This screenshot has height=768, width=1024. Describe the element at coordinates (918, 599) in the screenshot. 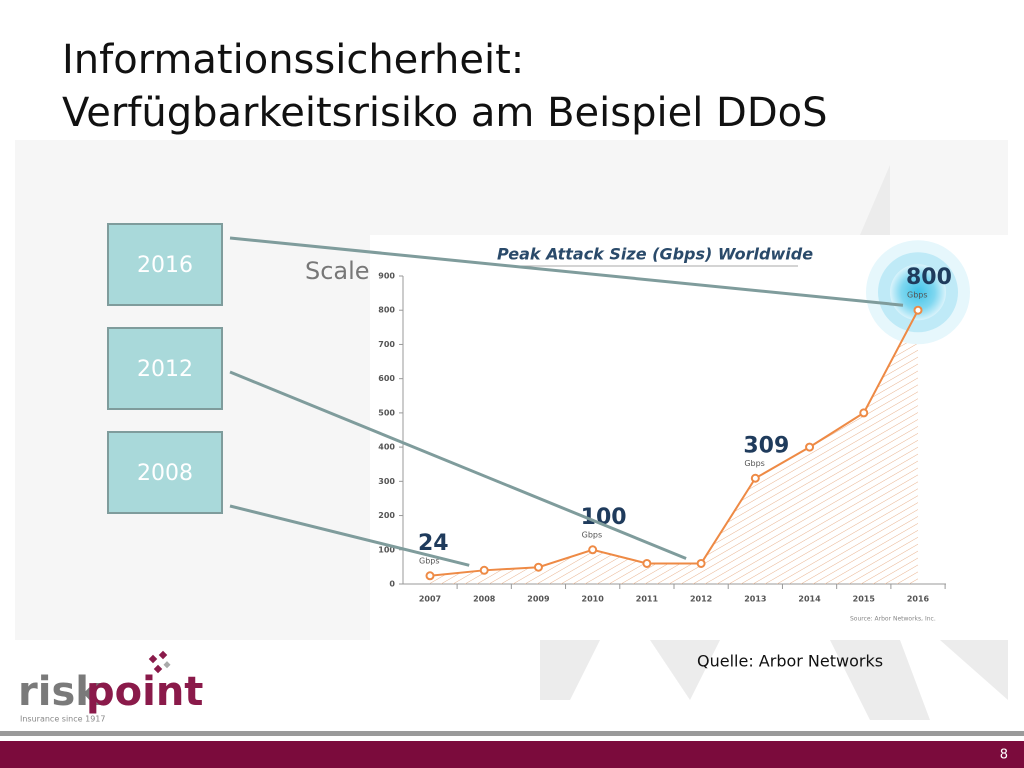

I see `x-tick-label: 2016` at that location.